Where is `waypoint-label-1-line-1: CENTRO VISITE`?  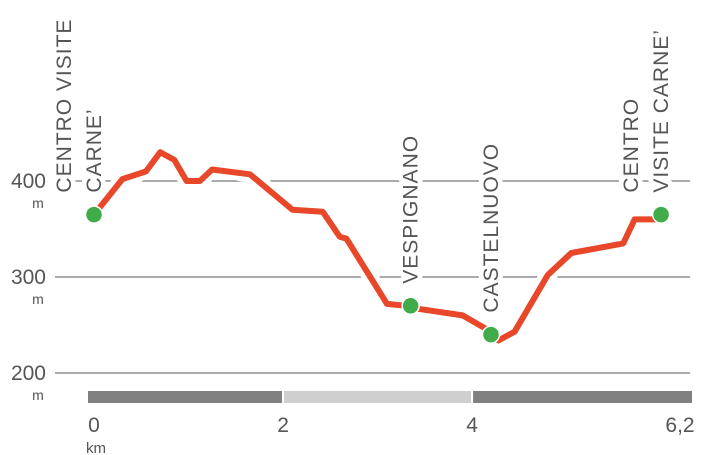
waypoint-label-1-line-1: CENTRO VISITE is located at coordinates (64, 106).